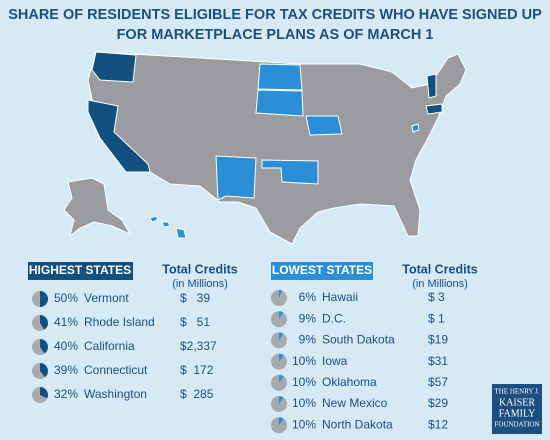 The height and width of the screenshot is (440, 550). What do you see at coordinates (335, 361) in the screenshot?
I see `state-name: Iowa` at bounding box center [335, 361].